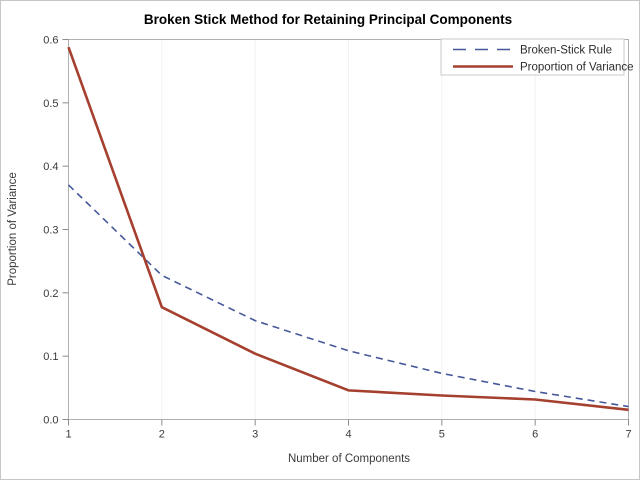  What do you see at coordinates (68, 435) in the screenshot?
I see `x-tick-label: 1` at bounding box center [68, 435].